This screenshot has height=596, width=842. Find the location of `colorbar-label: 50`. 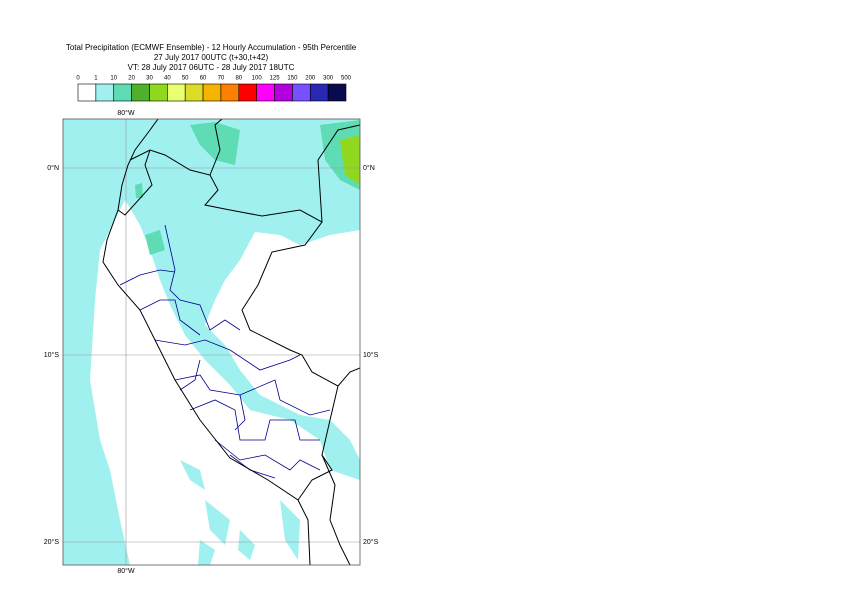

colorbar-label: 50 is located at coordinates (185, 79).